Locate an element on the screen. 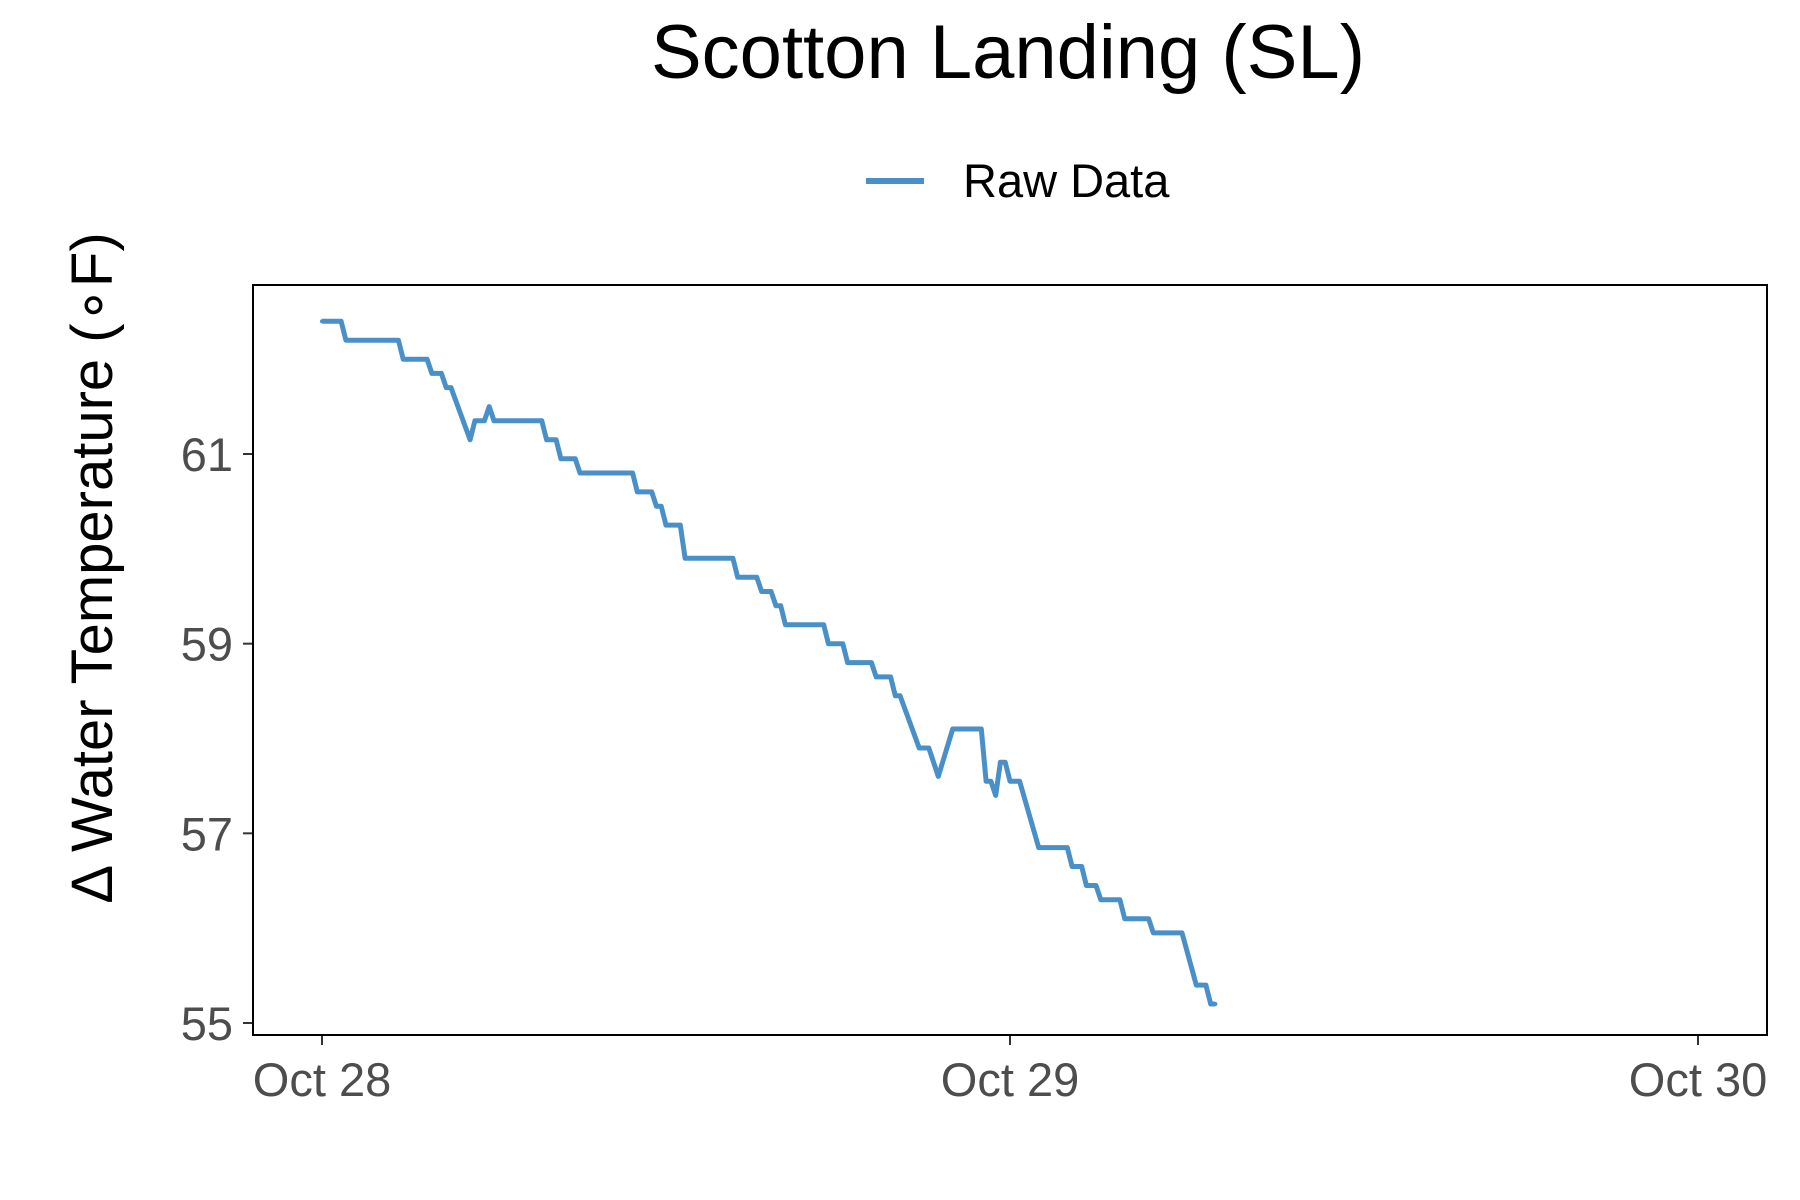 The height and width of the screenshot is (1200, 1800). x-axis: Oct 28 Oct 29 Oct 30 is located at coordinates (1010, 1070).